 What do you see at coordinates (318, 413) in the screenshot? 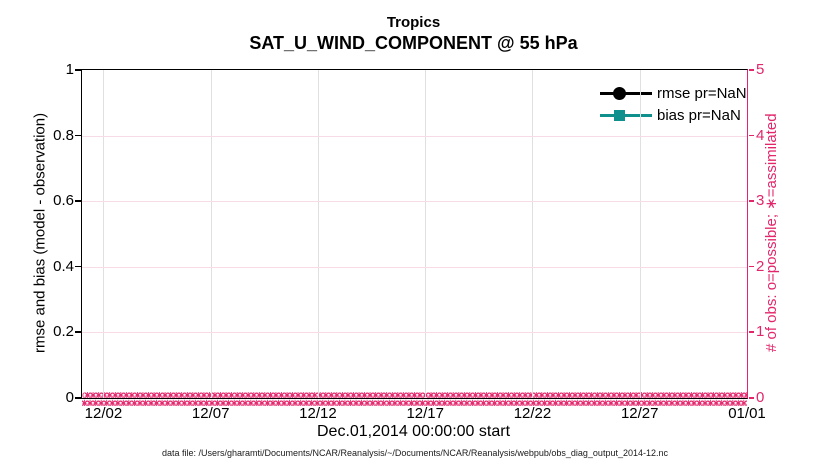
I see `x-tick-label: 12/12` at bounding box center [318, 413].